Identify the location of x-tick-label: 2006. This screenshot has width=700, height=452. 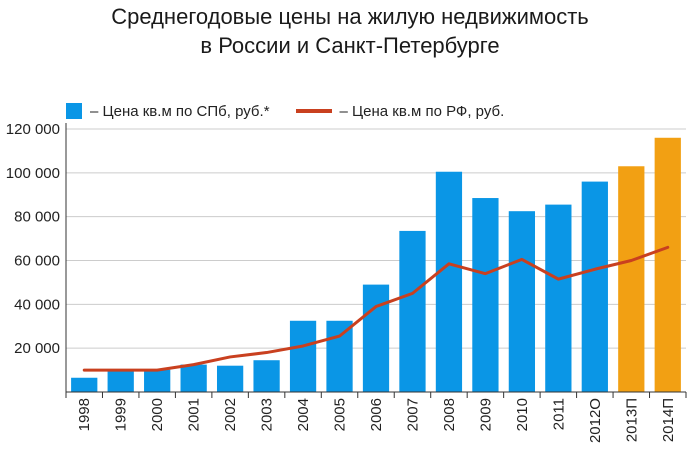
(376, 414).